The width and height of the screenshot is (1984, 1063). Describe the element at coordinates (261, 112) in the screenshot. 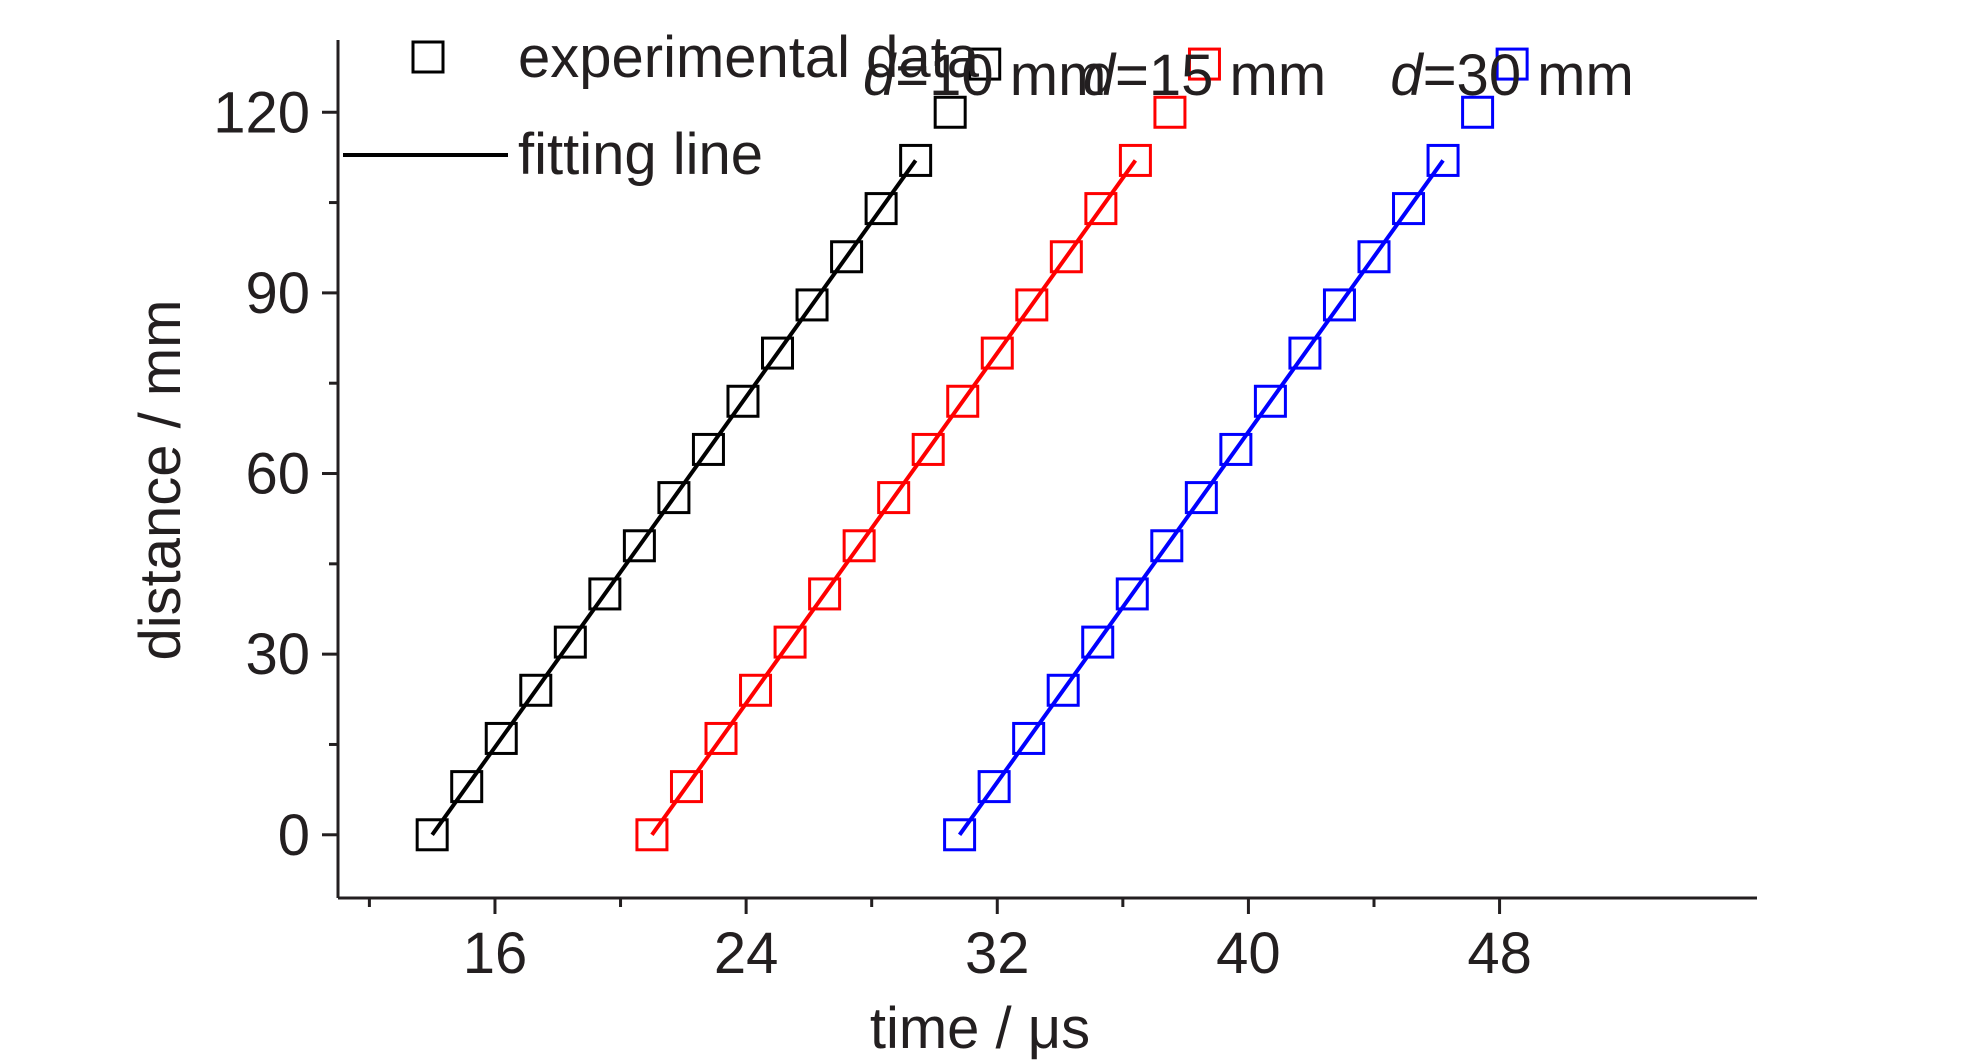

I see `y-tick-label: 120` at that location.